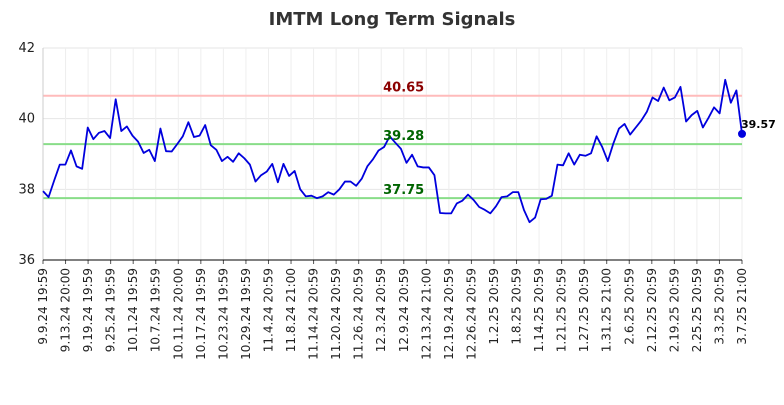 Image resolution: width=784 pixels, height=405 pixels. Describe the element at coordinates (607, 310) in the screenshot. I see `x-tick-label: 1.31.25 21:00` at that location.